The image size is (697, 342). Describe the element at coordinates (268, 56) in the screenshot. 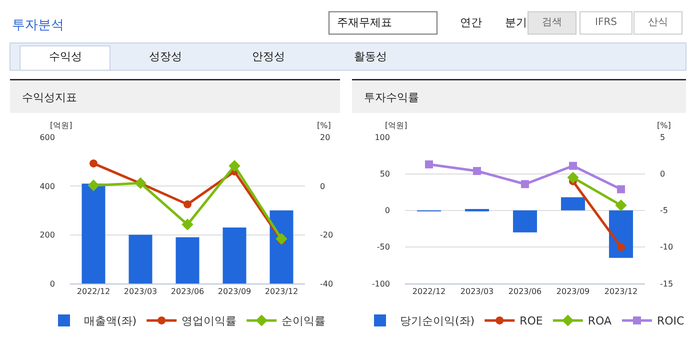

I see `text: 안정성` at that location.